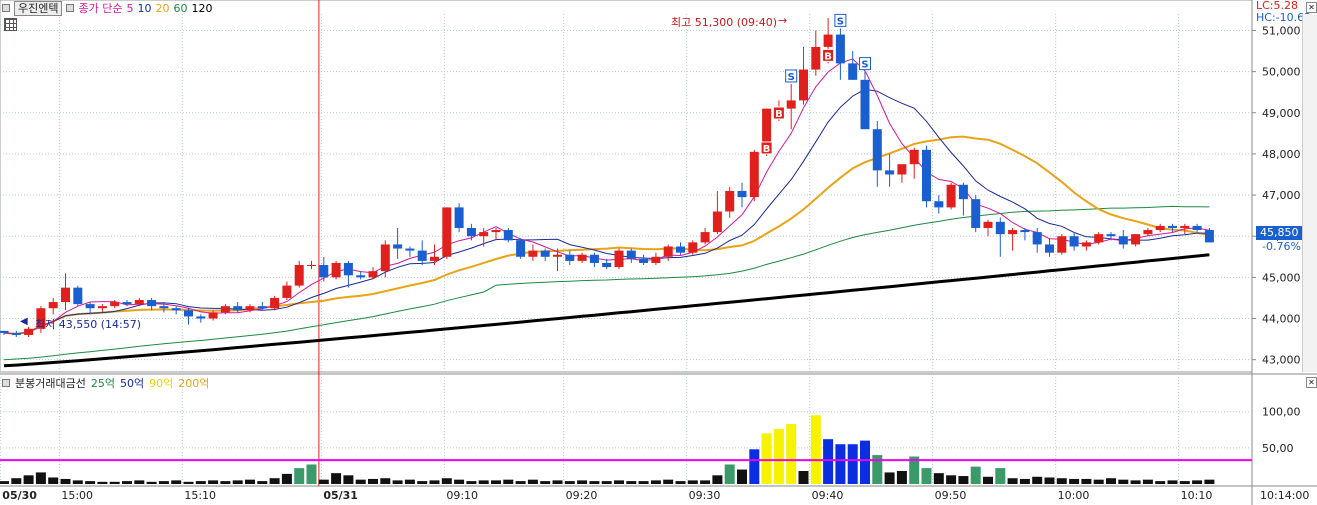  Describe the element at coordinates (6, 8) in the screenshot. I see `panel-menu-icon` at that location.